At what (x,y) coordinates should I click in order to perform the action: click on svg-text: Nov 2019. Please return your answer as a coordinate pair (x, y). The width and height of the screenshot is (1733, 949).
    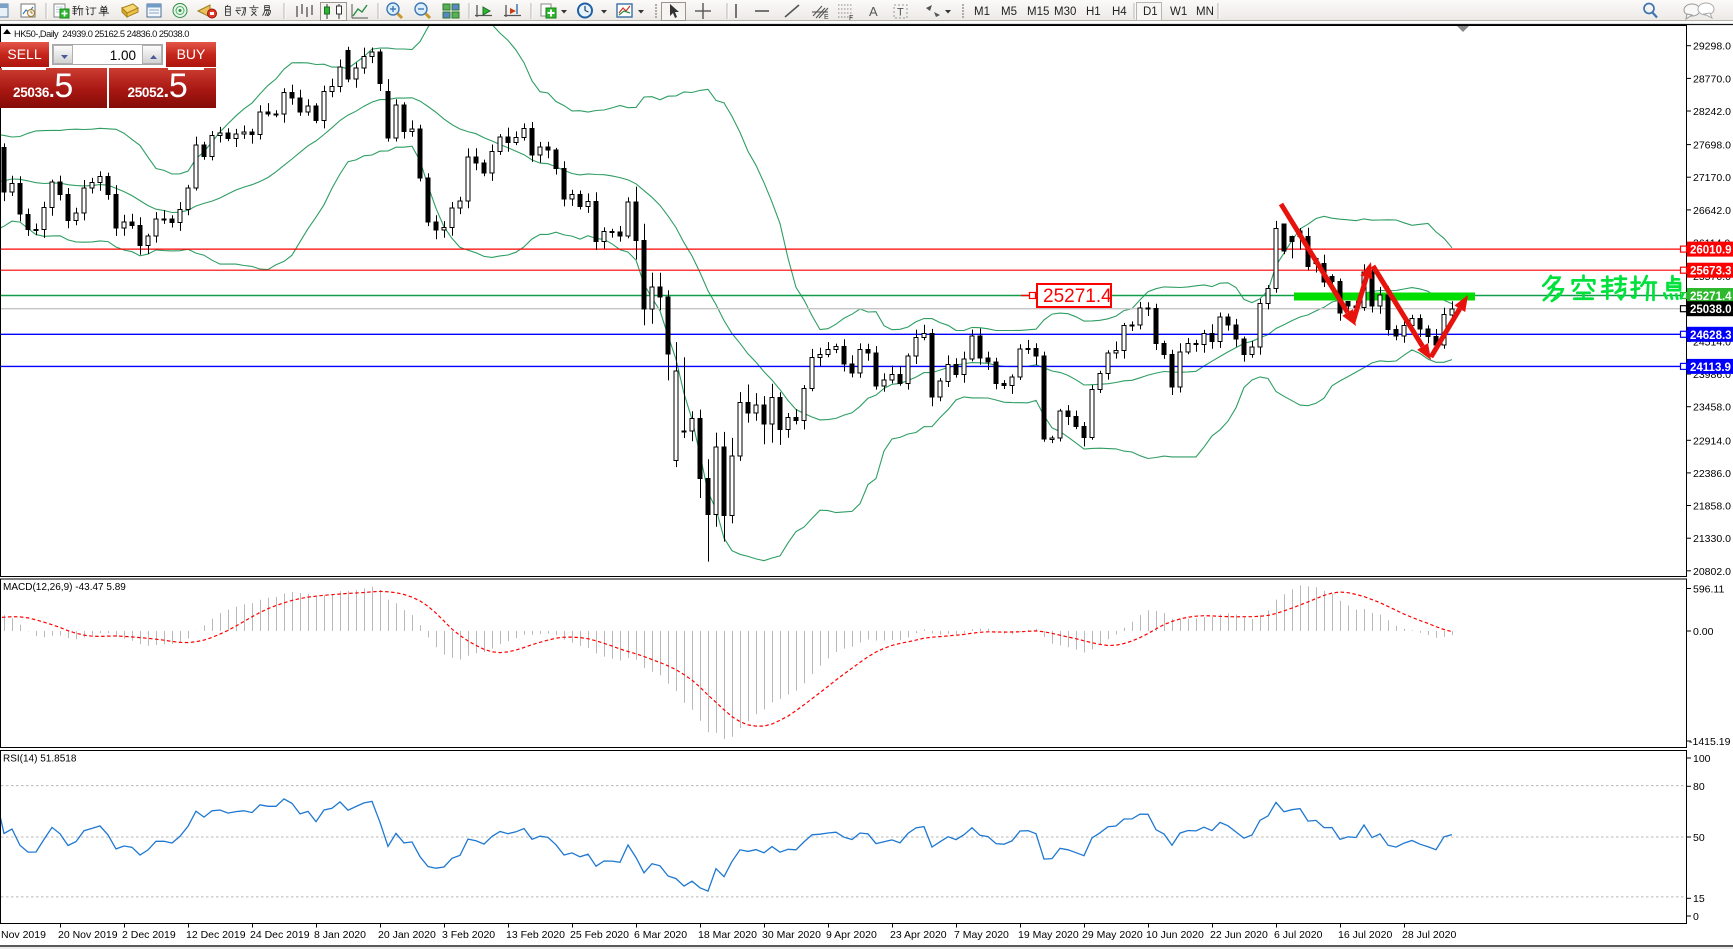
    Looking at the image, I should click on (23, 935).